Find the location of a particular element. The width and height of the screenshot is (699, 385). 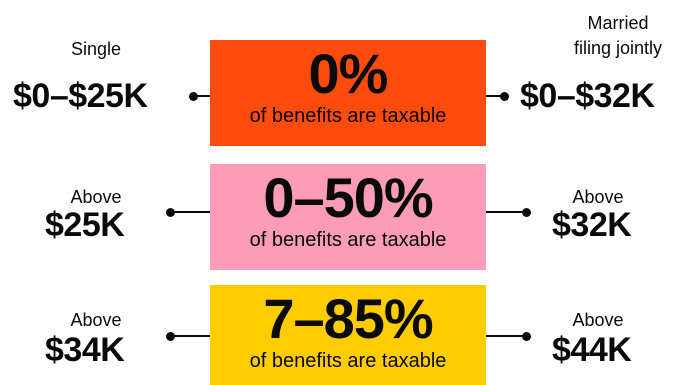

row2-caption: of benefits are taxable is located at coordinates (348, 240).